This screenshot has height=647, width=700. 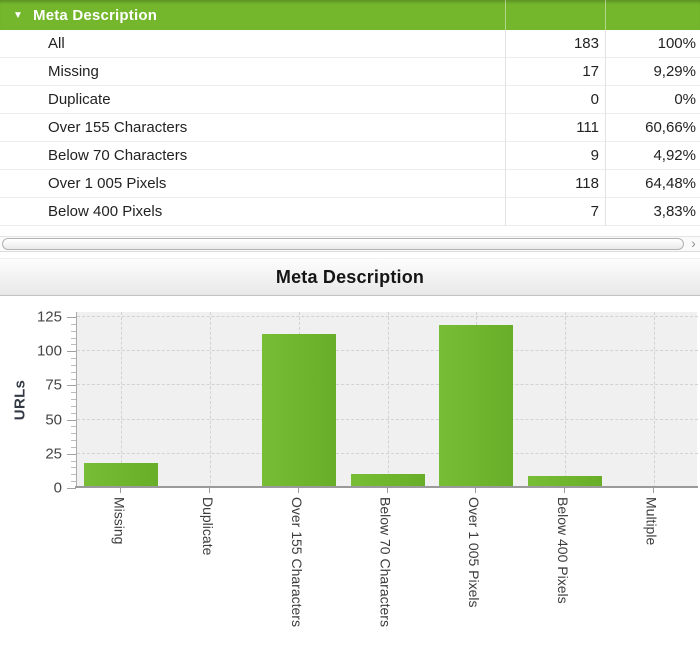 I want to click on row-count: 9, so click(x=594, y=155).